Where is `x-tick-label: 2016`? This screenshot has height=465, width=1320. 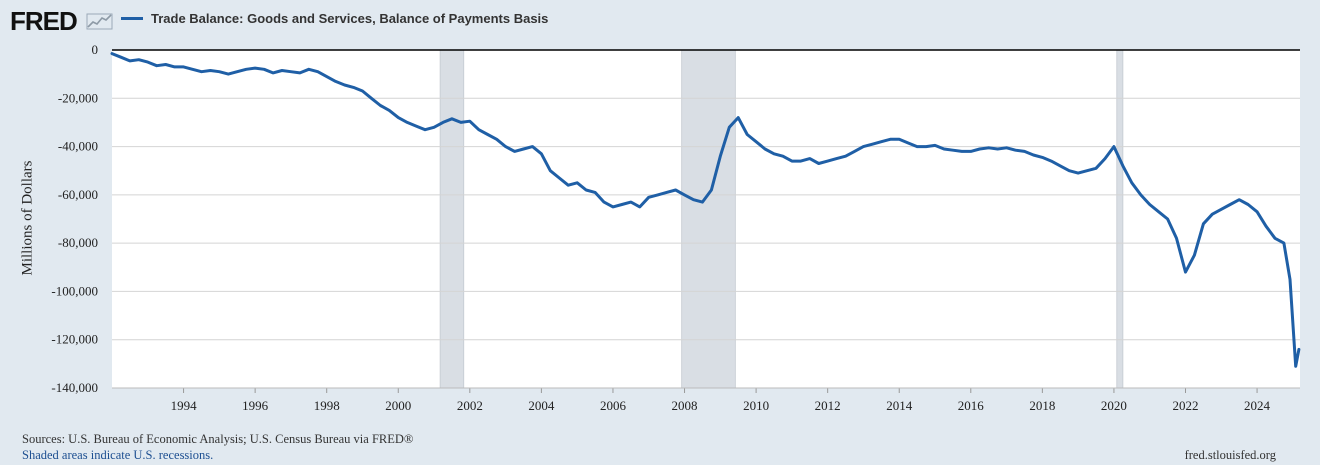
x-tick-label: 2016 is located at coordinates (971, 405).